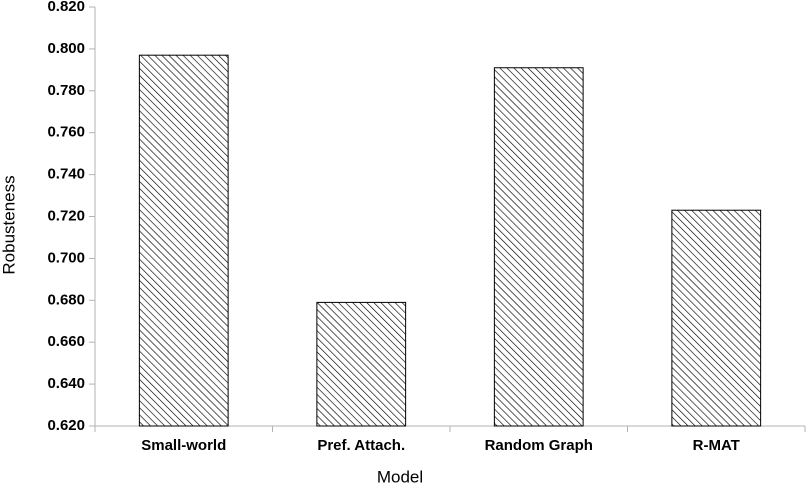 The height and width of the screenshot is (485, 806). Describe the element at coordinates (539, 445) in the screenshot. I see `x-tick-label: Random Graph` at that location.